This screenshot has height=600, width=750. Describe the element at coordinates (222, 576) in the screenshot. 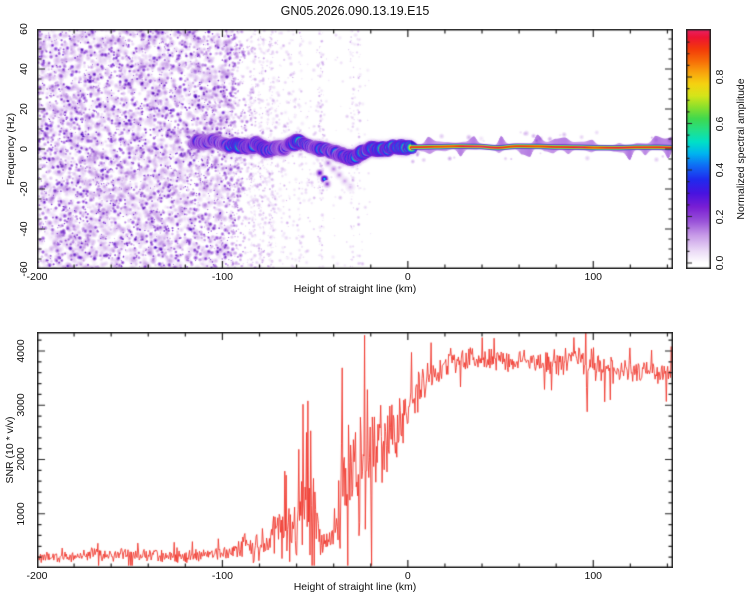

I see `bottom-x-tick-label: -100` at that location.